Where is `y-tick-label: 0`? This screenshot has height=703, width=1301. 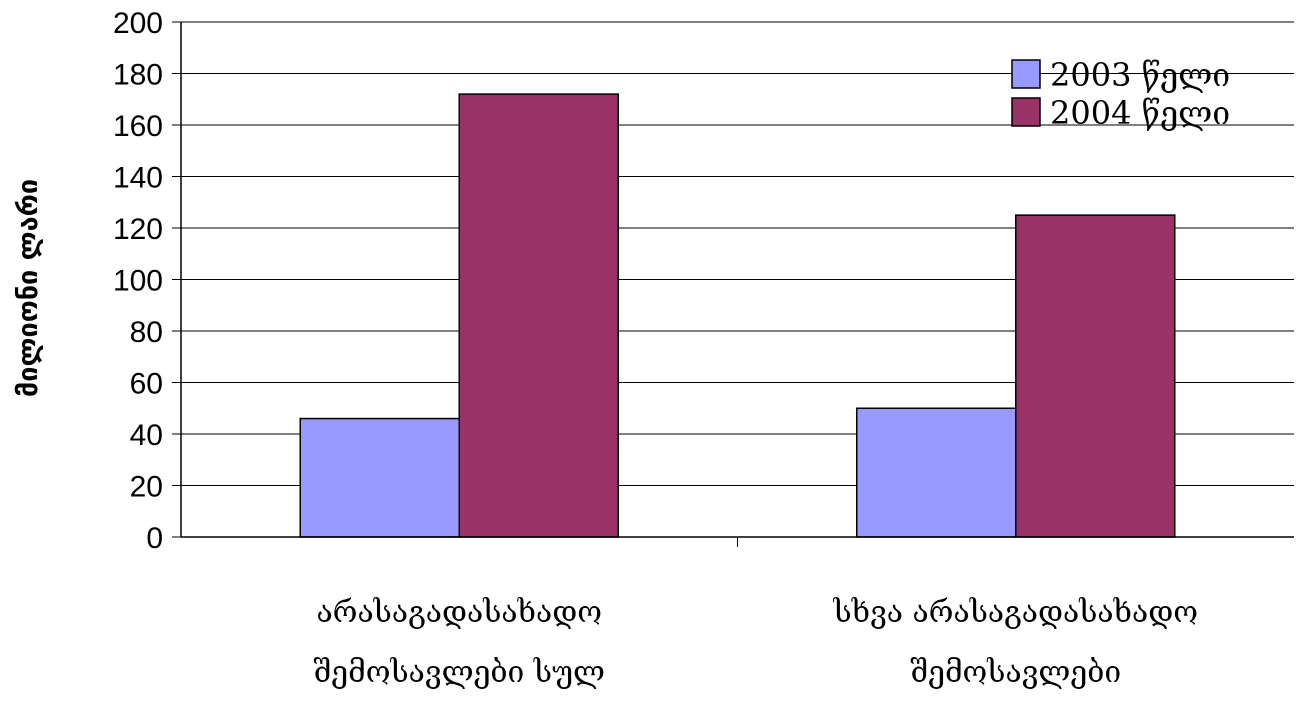 y-tick-label: 0 is located at coordinates (154, 538).